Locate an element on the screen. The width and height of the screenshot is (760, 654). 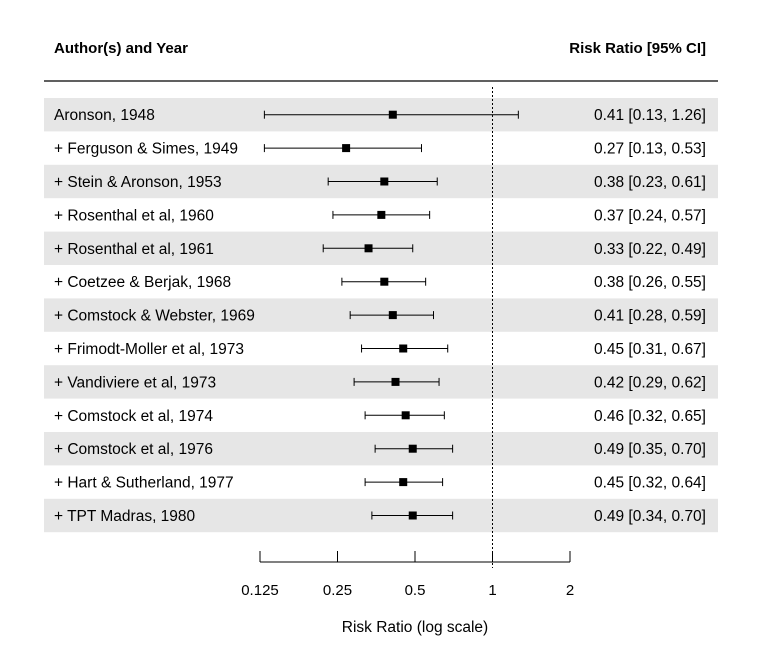
study-row: + Comstock et al, 1974 0.46 [0.32, 0.65] is located at coordinates (380, 416).